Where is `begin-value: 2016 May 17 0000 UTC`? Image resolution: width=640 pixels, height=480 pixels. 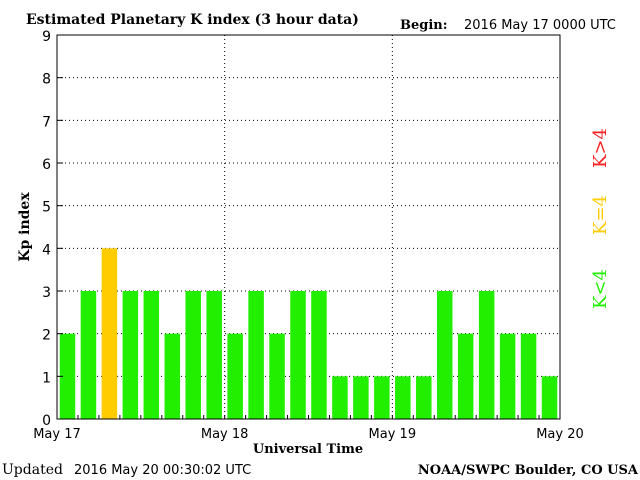 begin-value: 2016 May 17 0000 UTC is located at coordinates (540, 25).